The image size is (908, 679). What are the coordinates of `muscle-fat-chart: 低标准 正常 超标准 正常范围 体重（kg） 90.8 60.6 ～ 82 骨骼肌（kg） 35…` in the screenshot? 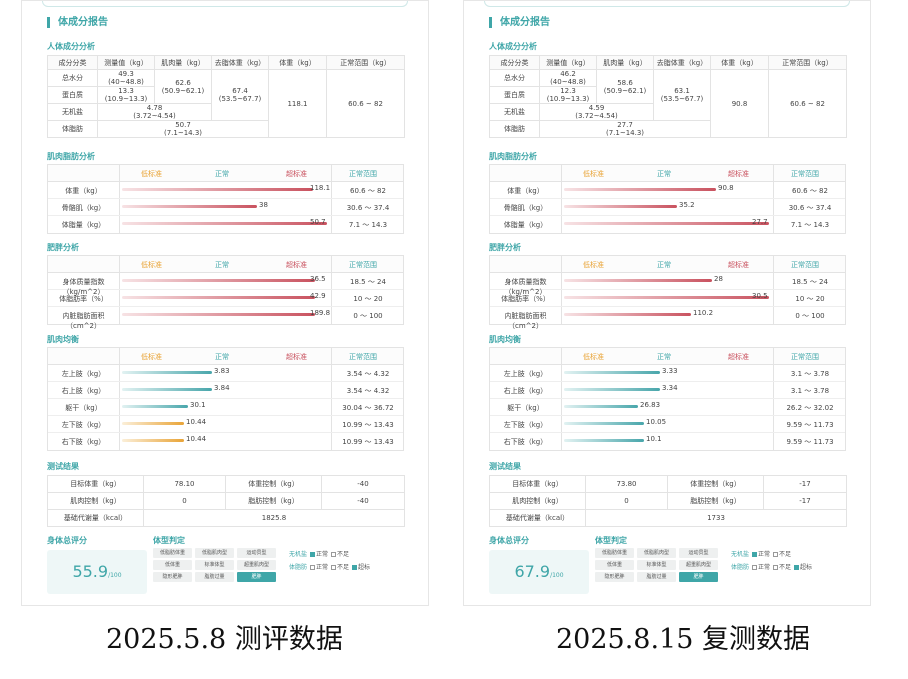 It's located at (667, 199).